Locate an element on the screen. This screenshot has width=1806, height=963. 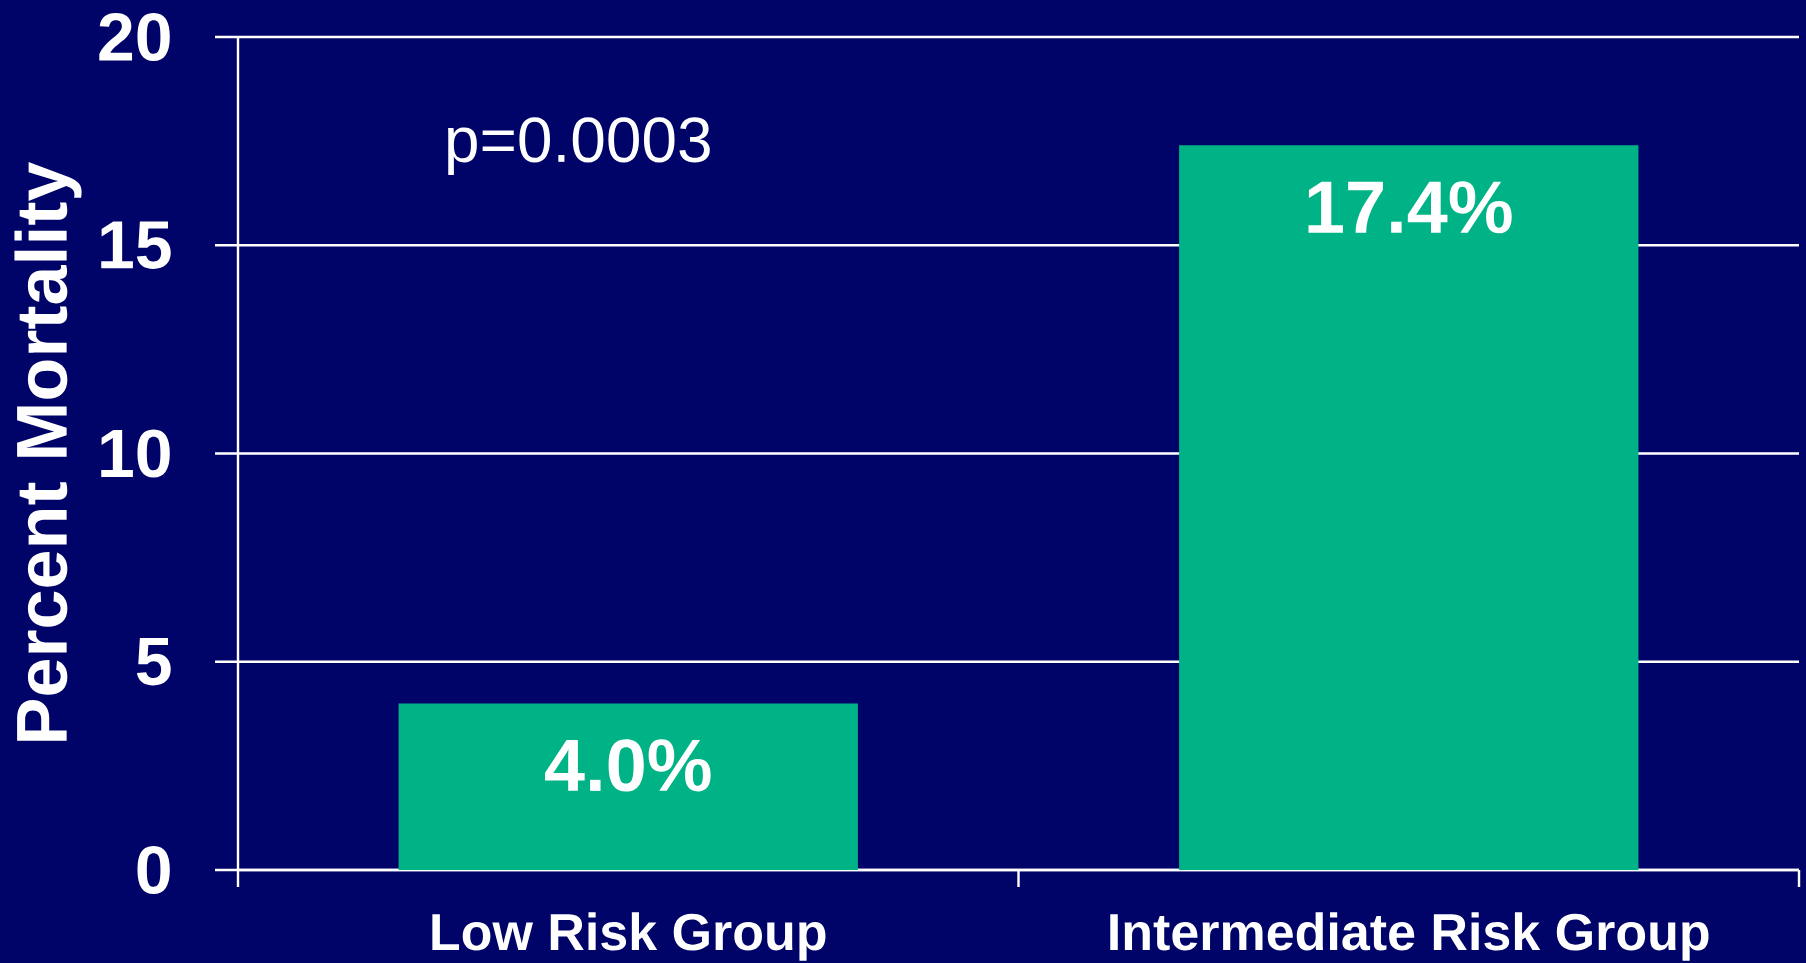
data-label: 17.4% is located at coordinates (1410, 207).